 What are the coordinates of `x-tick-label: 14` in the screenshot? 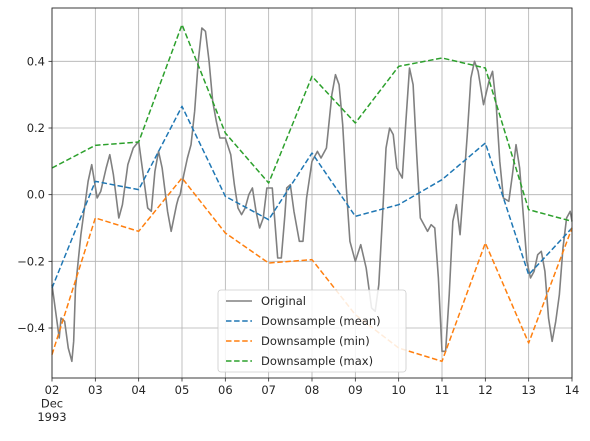 It's located at (572, 390).